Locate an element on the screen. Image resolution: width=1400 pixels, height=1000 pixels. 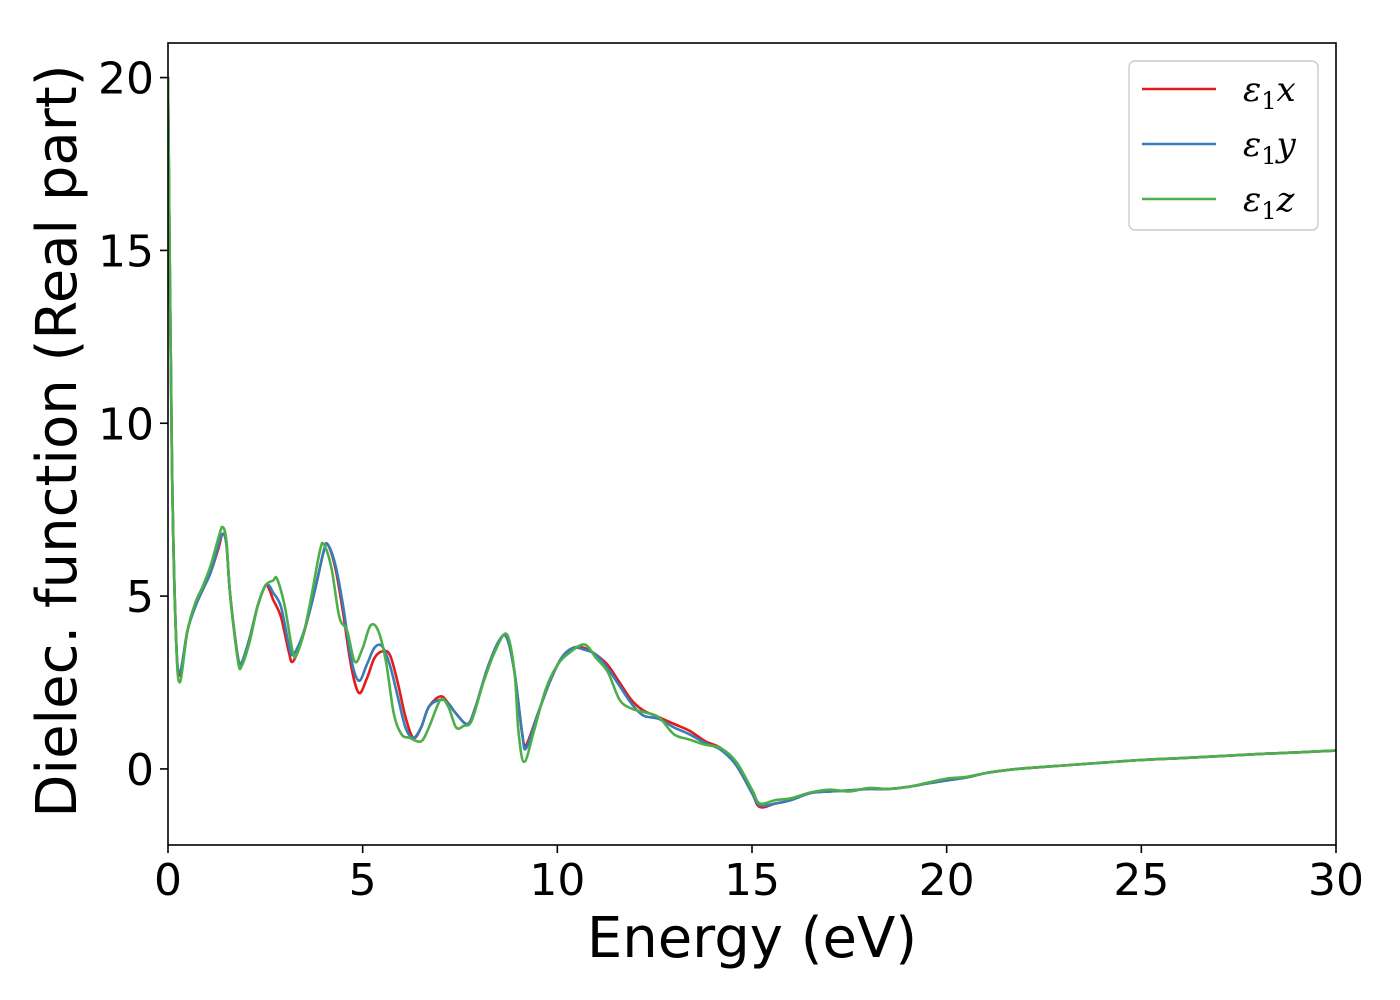
x-tick-label: 25 is located at coordinates (1141, 880).